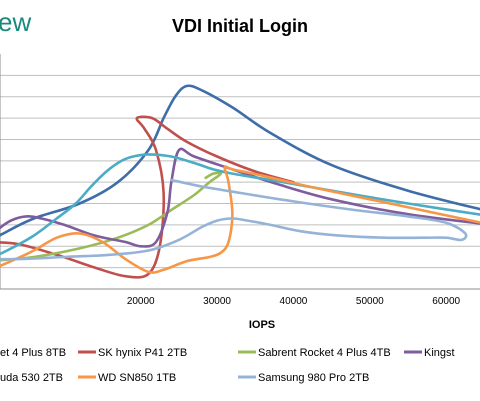  I want to click on x-tick-label: 40000, so click(294, 301).